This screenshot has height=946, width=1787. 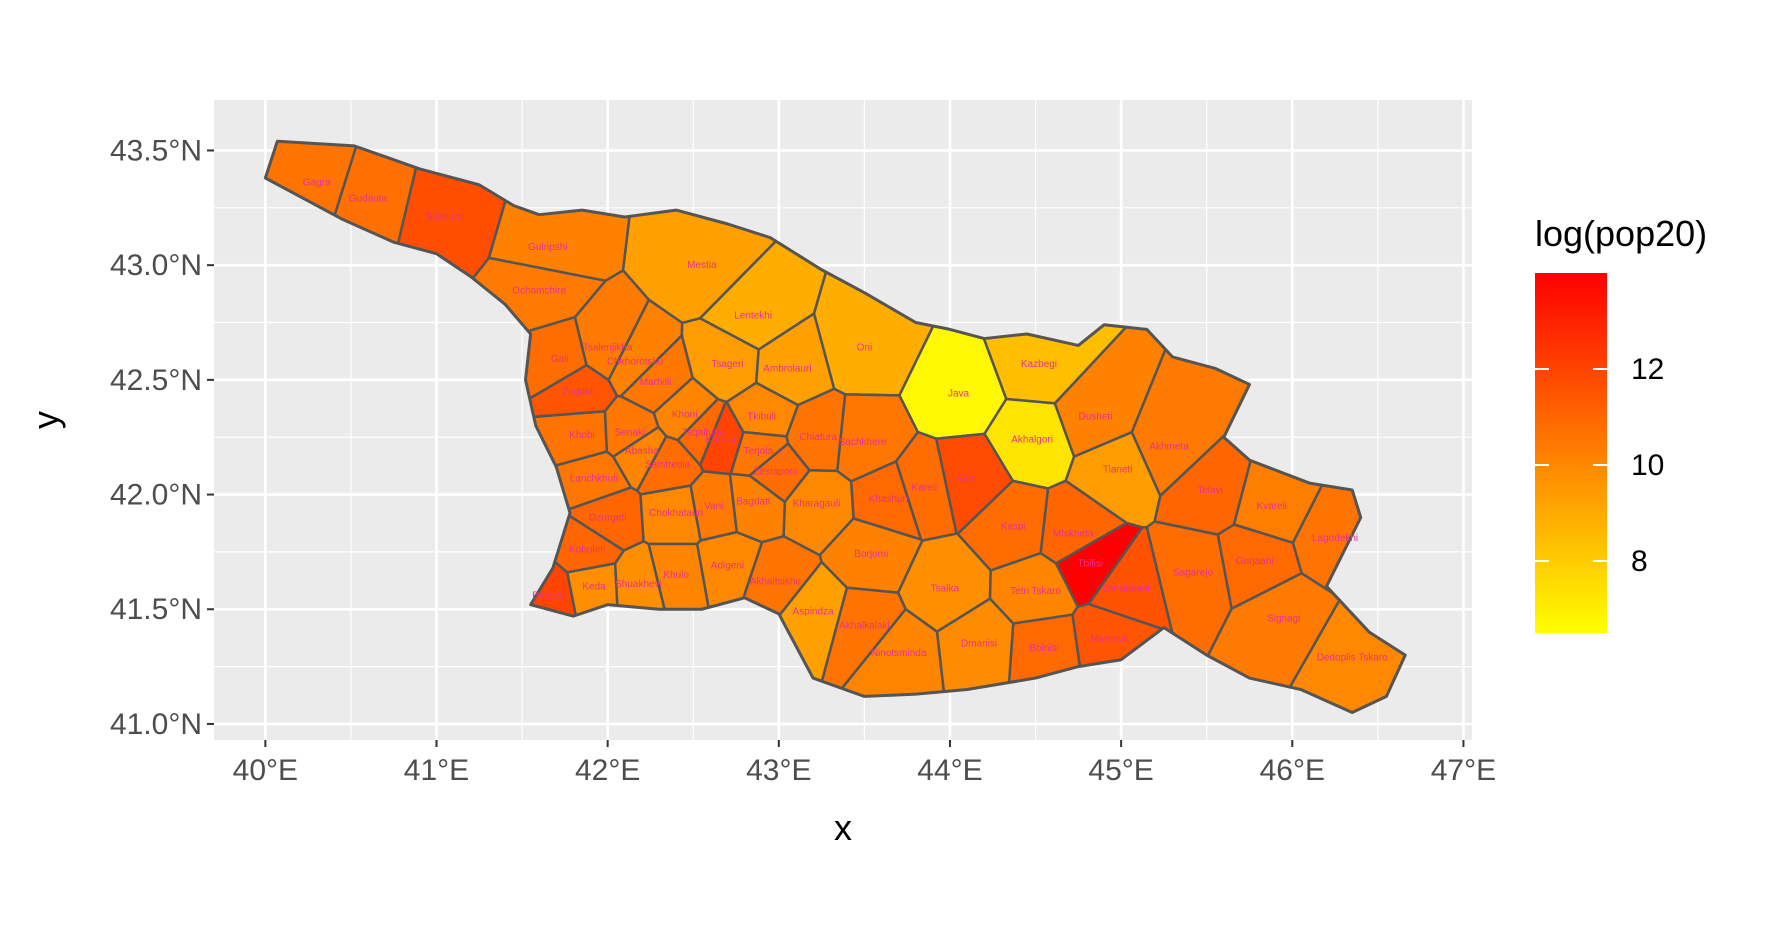 I want to click on region-label: Ninotsminda, so click(x=899, y=653).